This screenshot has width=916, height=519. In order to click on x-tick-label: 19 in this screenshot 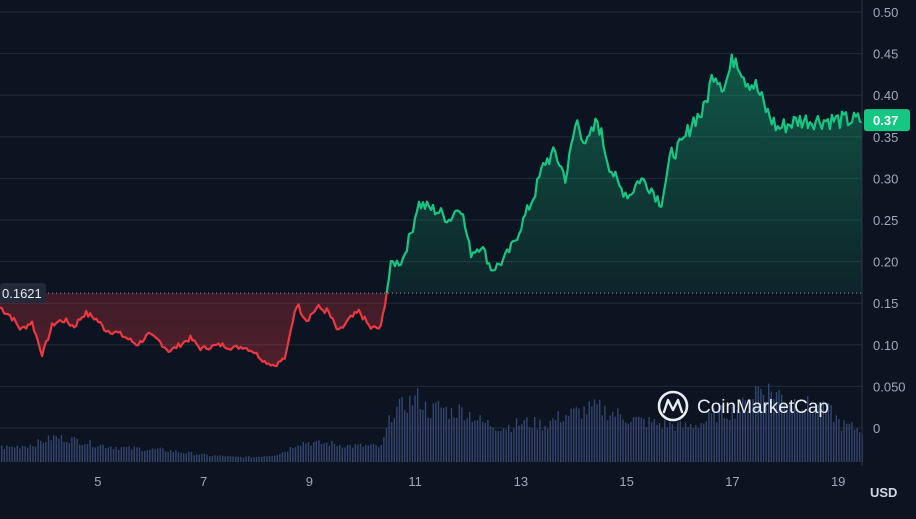, I will do `click(838, 481)`.